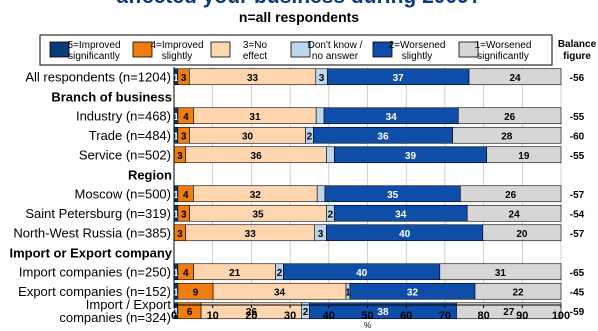 The width and height of the screenshot is (598, 331). I want to click on balance-value: -45, so click(577, 292).